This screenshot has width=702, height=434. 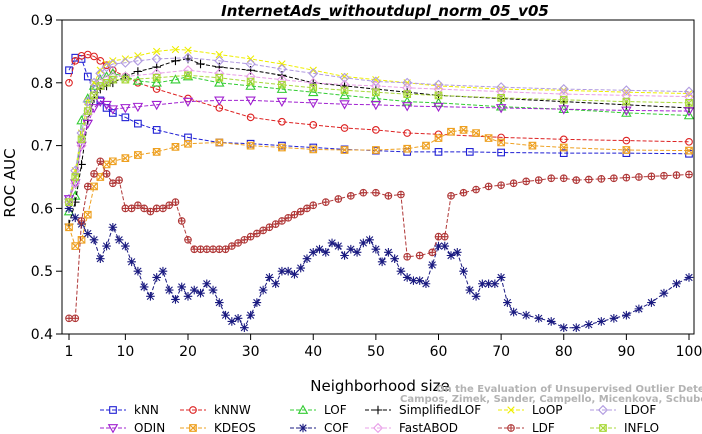 What do you see at coordinates (530, 410) in the screenshot?
I see `legend-item-loop: LoOP` at bounding box center [530, 410].